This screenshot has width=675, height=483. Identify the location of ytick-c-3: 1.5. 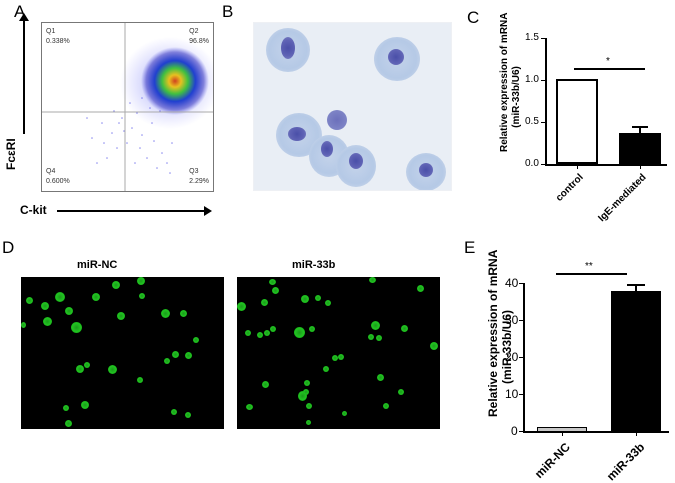
(532, 37).